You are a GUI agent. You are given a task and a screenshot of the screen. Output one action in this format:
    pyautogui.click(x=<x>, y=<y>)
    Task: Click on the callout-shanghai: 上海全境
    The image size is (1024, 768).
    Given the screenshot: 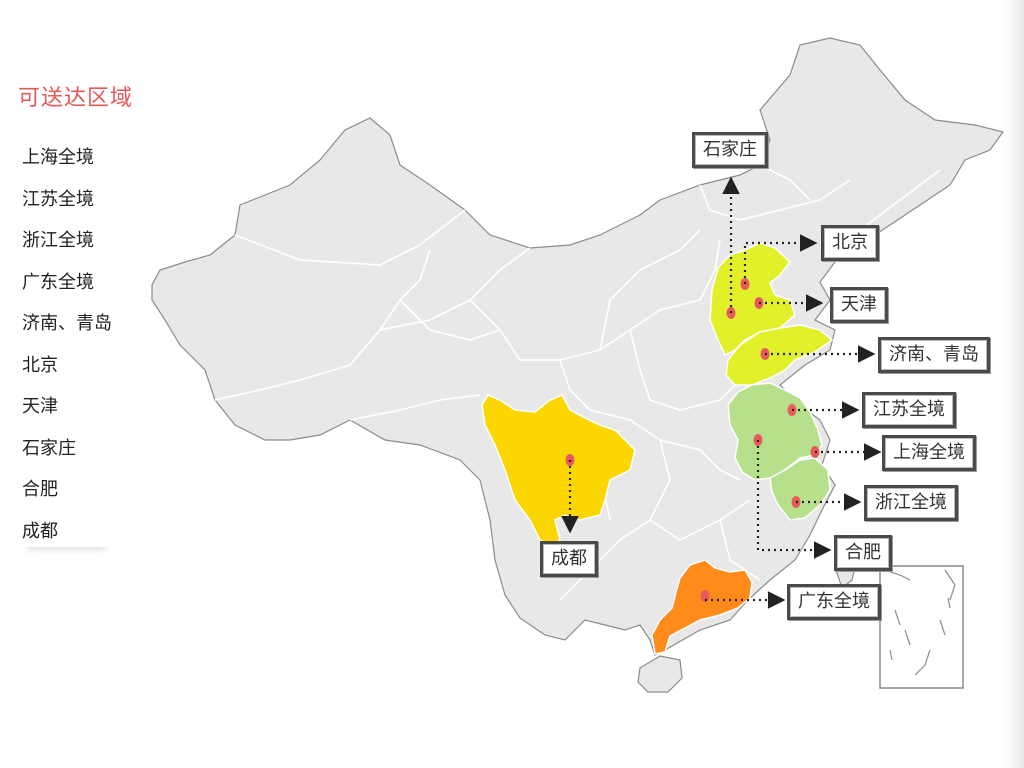 What is the action you would take?
    pyautogui.click(x=929, y=453)
    